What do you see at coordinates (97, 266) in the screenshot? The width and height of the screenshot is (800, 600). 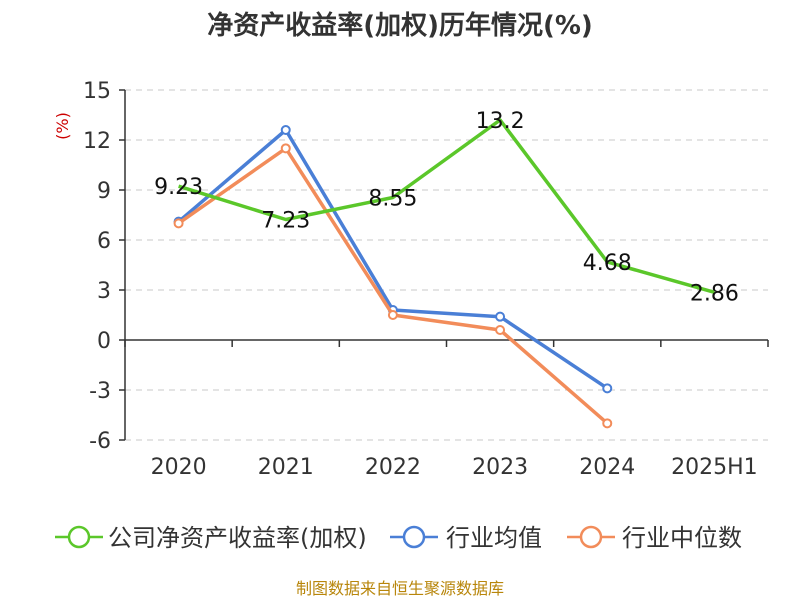 I see `y-tick-labels: 15 12 9 6 3 0 -3 -6` at bounding box center [97, 266].